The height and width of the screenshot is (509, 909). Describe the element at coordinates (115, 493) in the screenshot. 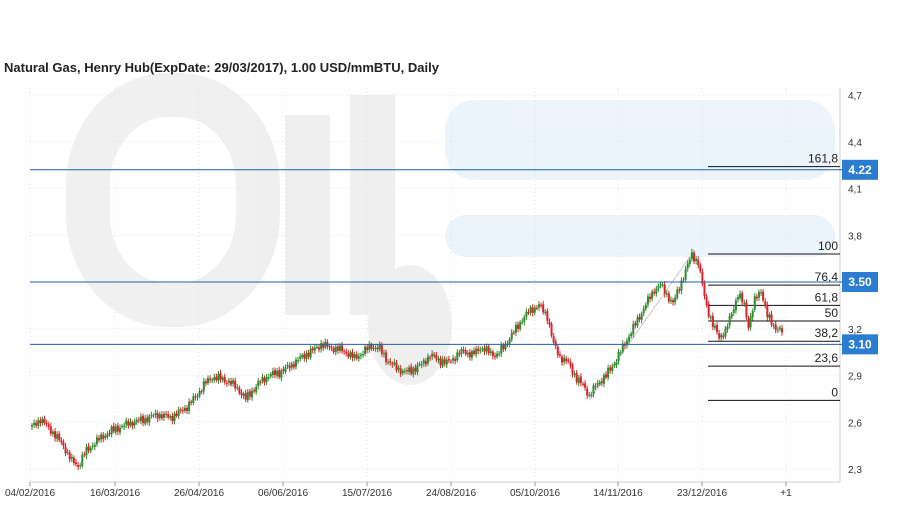

I see `x-tick-label: 16/03/2016` at that location.